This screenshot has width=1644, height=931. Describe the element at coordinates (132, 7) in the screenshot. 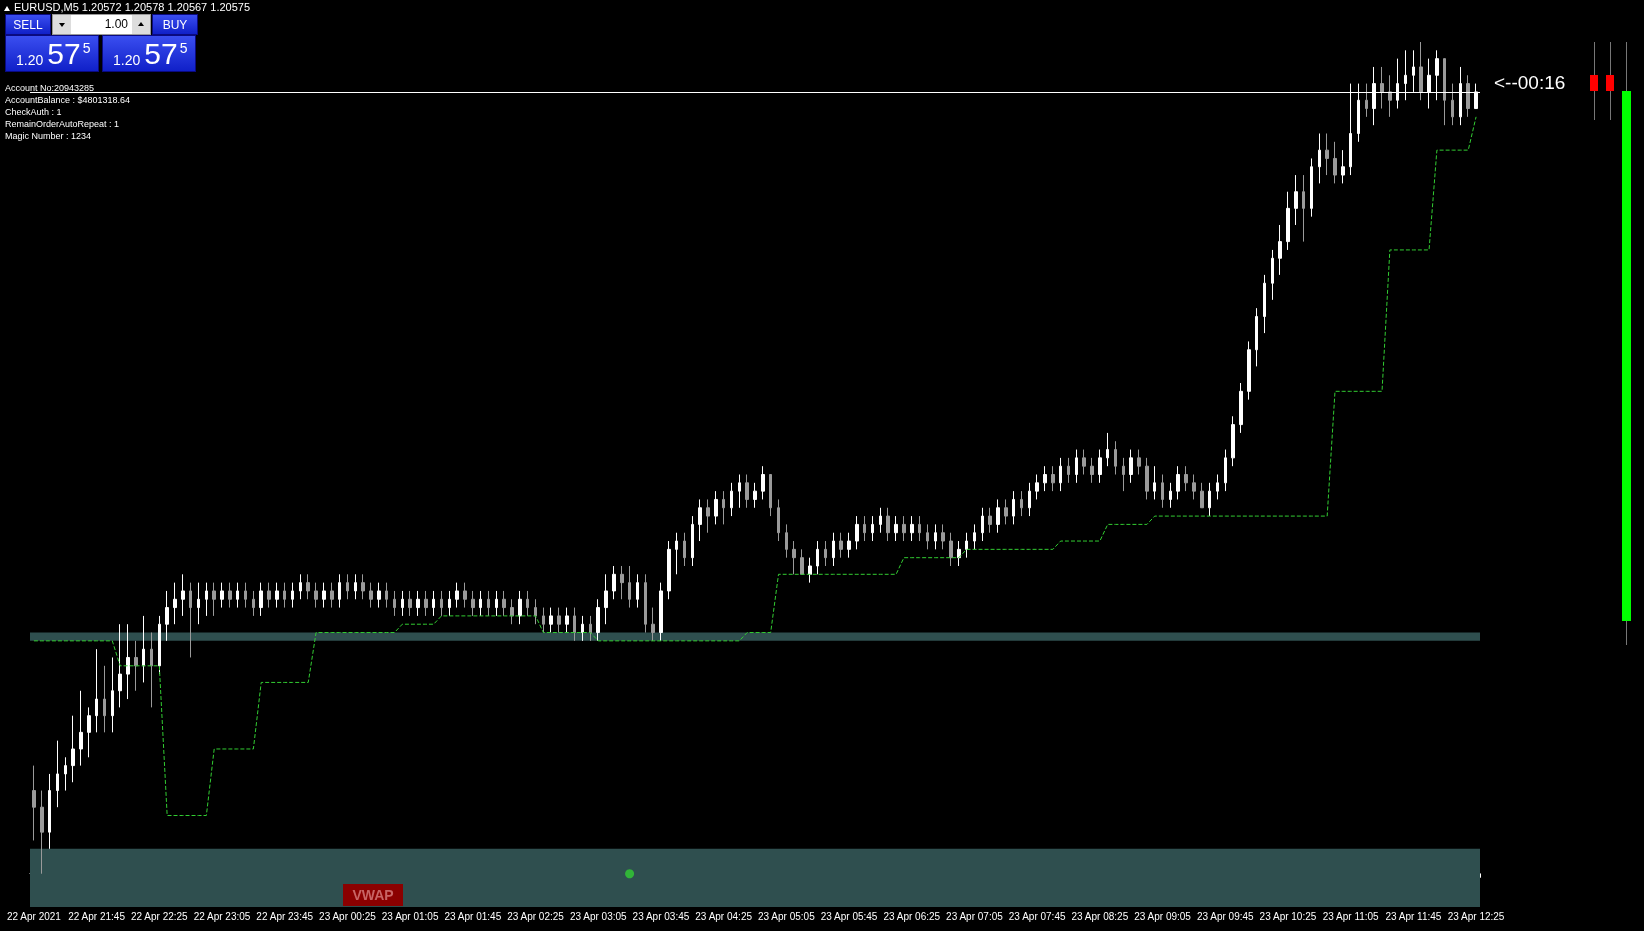

I see `chart-title: EURUSD,M5 1.20572 1.20578 1.20567 1.20575` at that location.